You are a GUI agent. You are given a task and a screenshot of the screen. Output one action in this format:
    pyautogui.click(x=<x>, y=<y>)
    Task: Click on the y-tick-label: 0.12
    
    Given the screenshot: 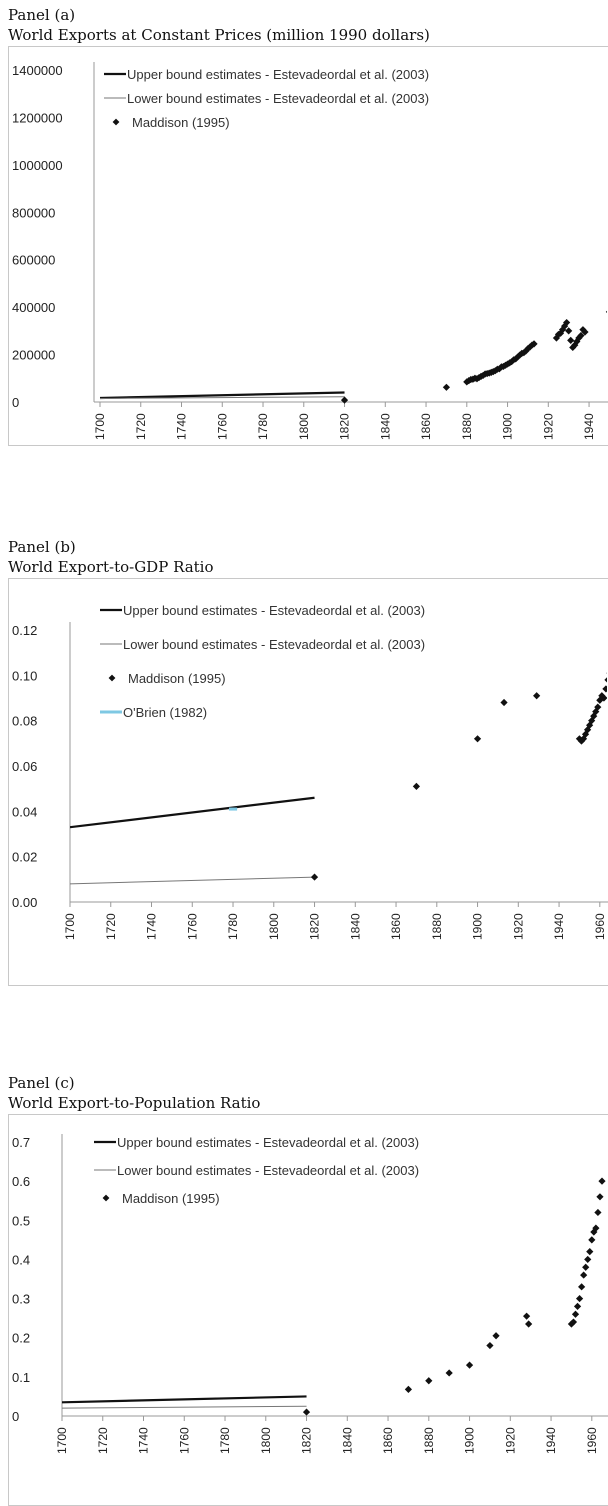 What is the action you would take?
    pyautogui.click(x=24, y=630)
    